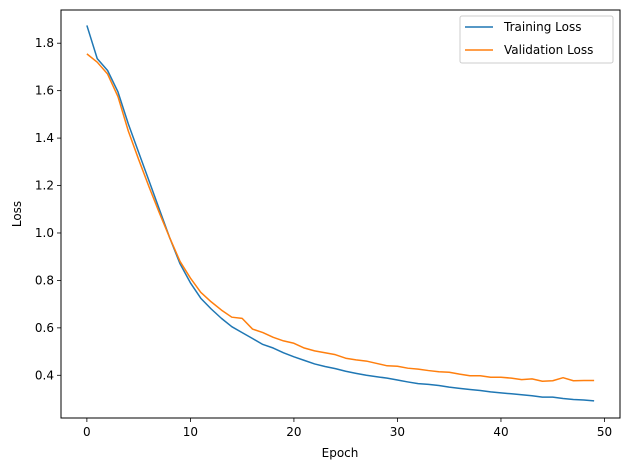  Describe the element at coordinates (347, 428) in the screenshot. I see `x-axis-ticks: 0 10 20 30 40 50` at that location.